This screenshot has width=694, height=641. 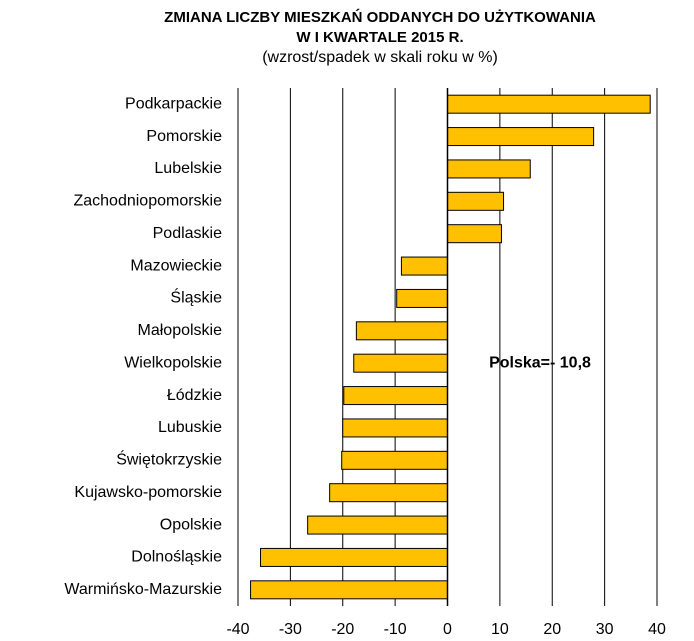 I want to click on y-tick-label: Wielkopolskie, so click(x=173, y=362).